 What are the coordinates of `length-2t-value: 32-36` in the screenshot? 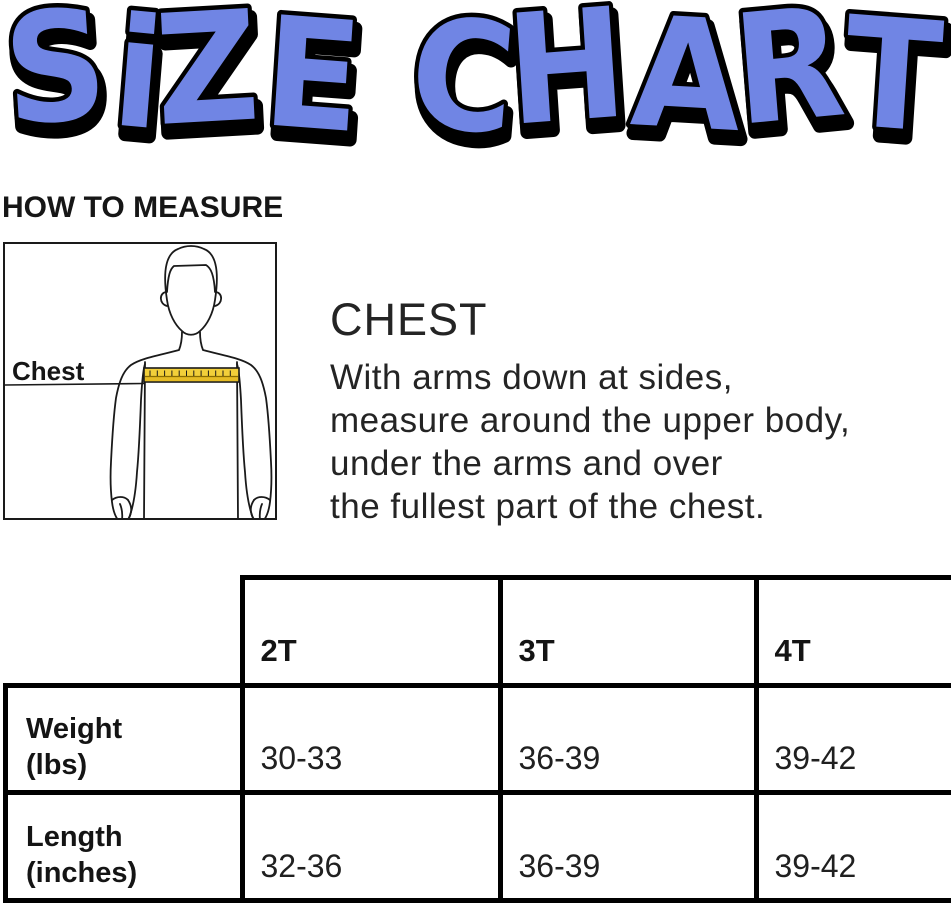 It's located at (371, 846).